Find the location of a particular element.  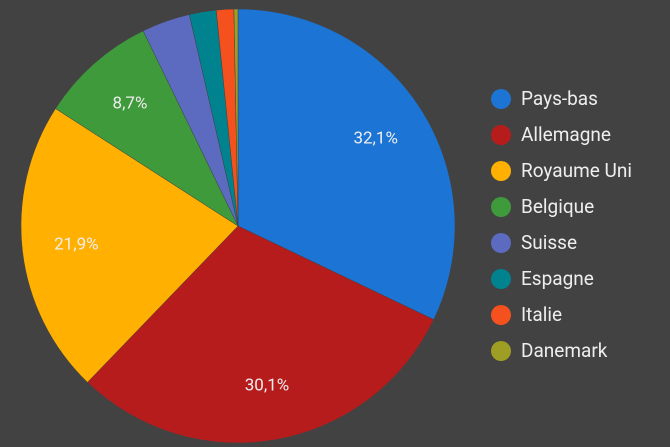

value-label: 30,1% is located at coordinates (267, 386).